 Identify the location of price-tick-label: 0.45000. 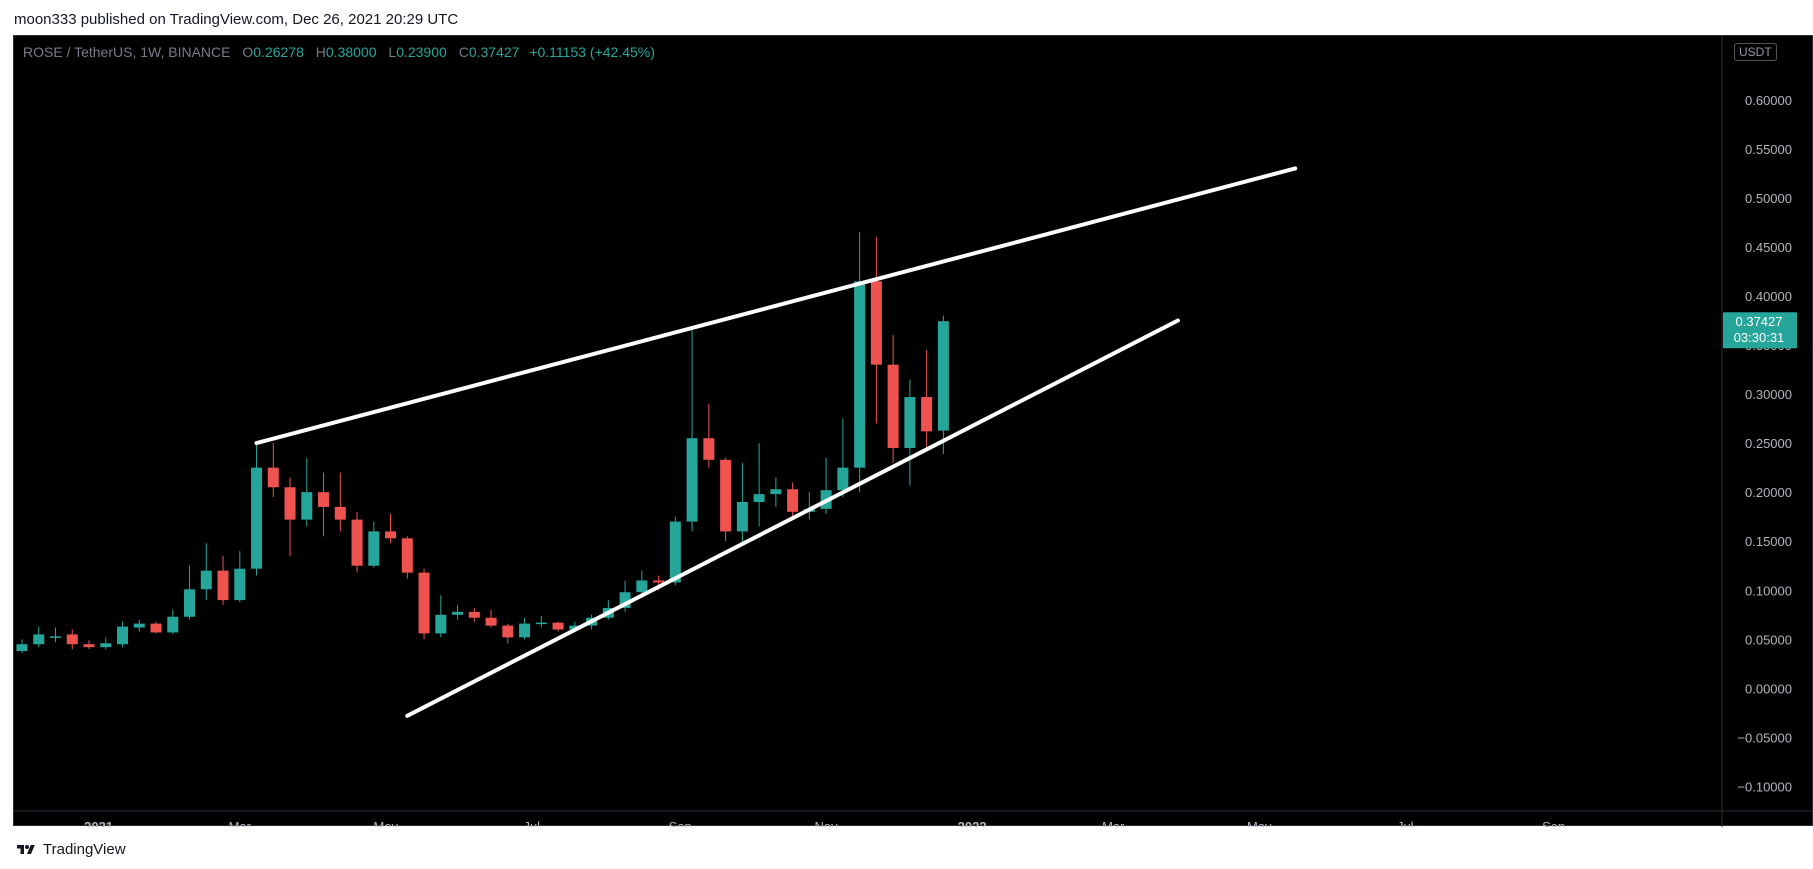
(1768, 247).